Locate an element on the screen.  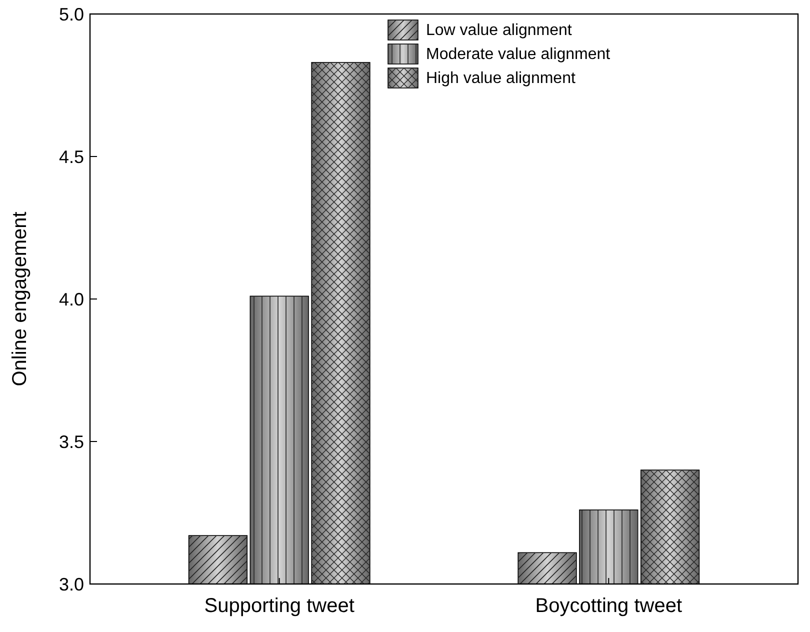
y-axis-title: Online engagement is located at coordinates (20, 298).